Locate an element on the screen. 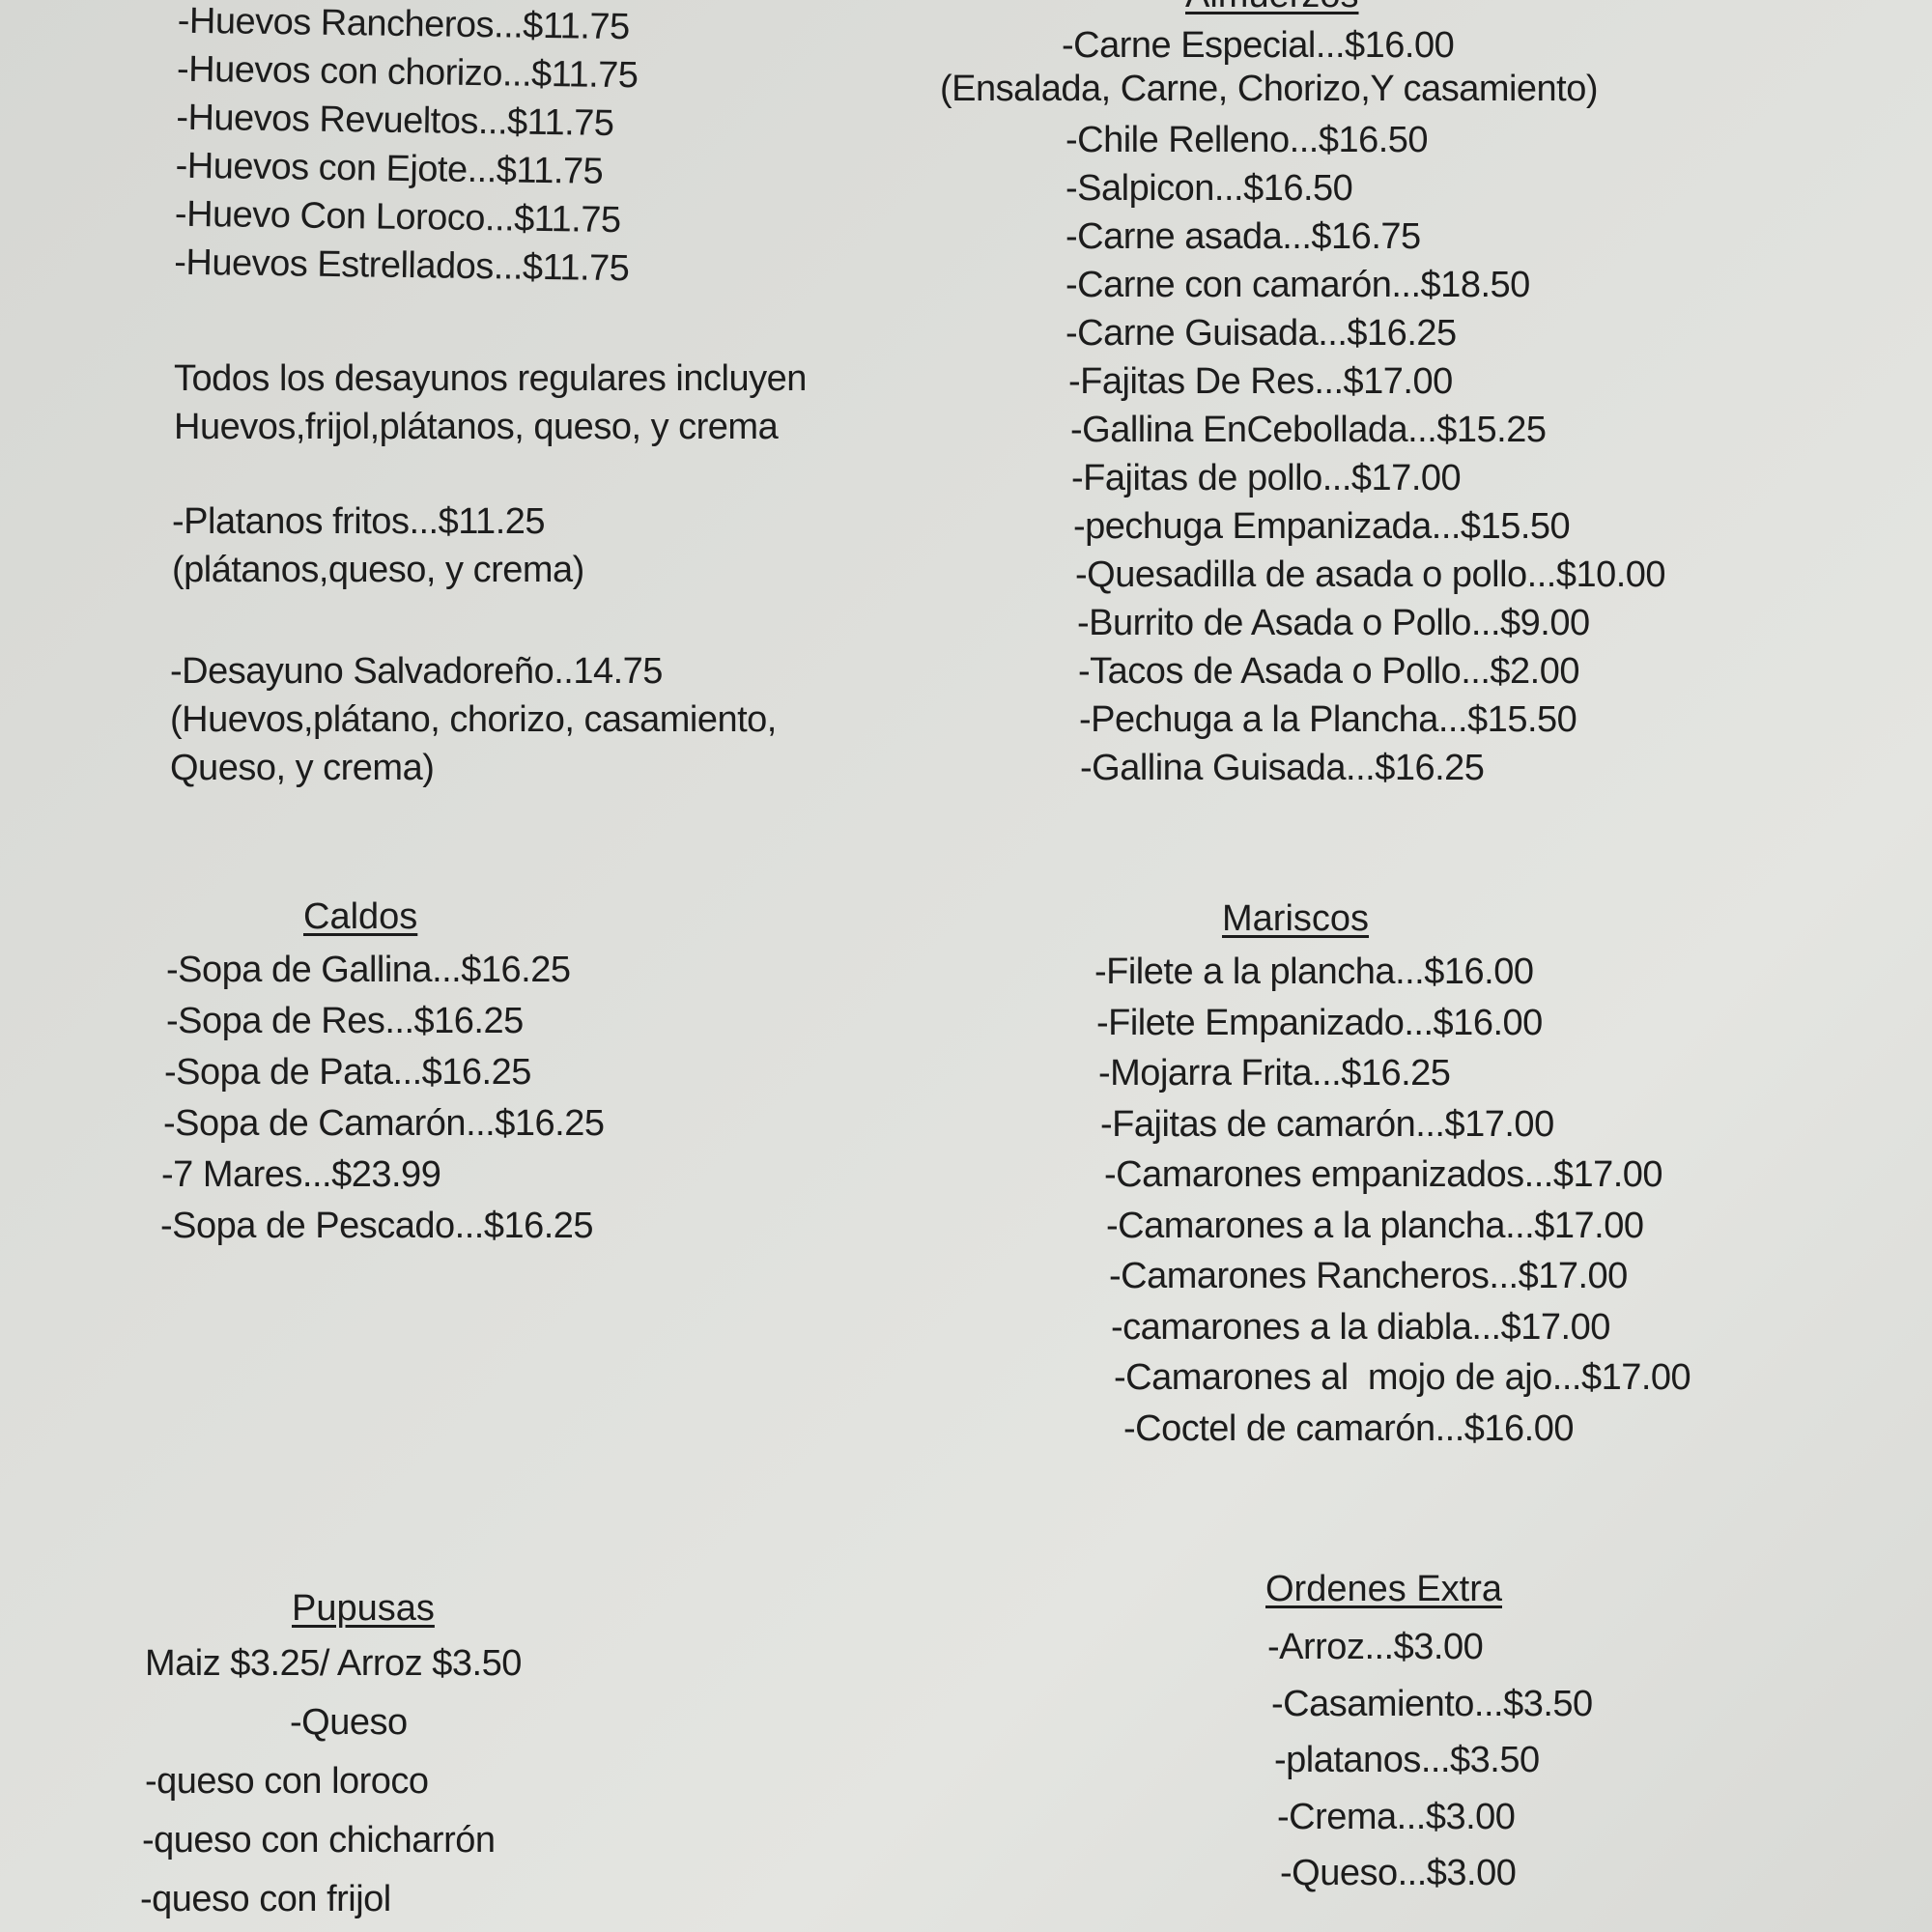 The height and width of the screenshot is (1932, 1932). menu-item: -Huevo Con Loroco...$11.75 is located at coordinates (397, 217).